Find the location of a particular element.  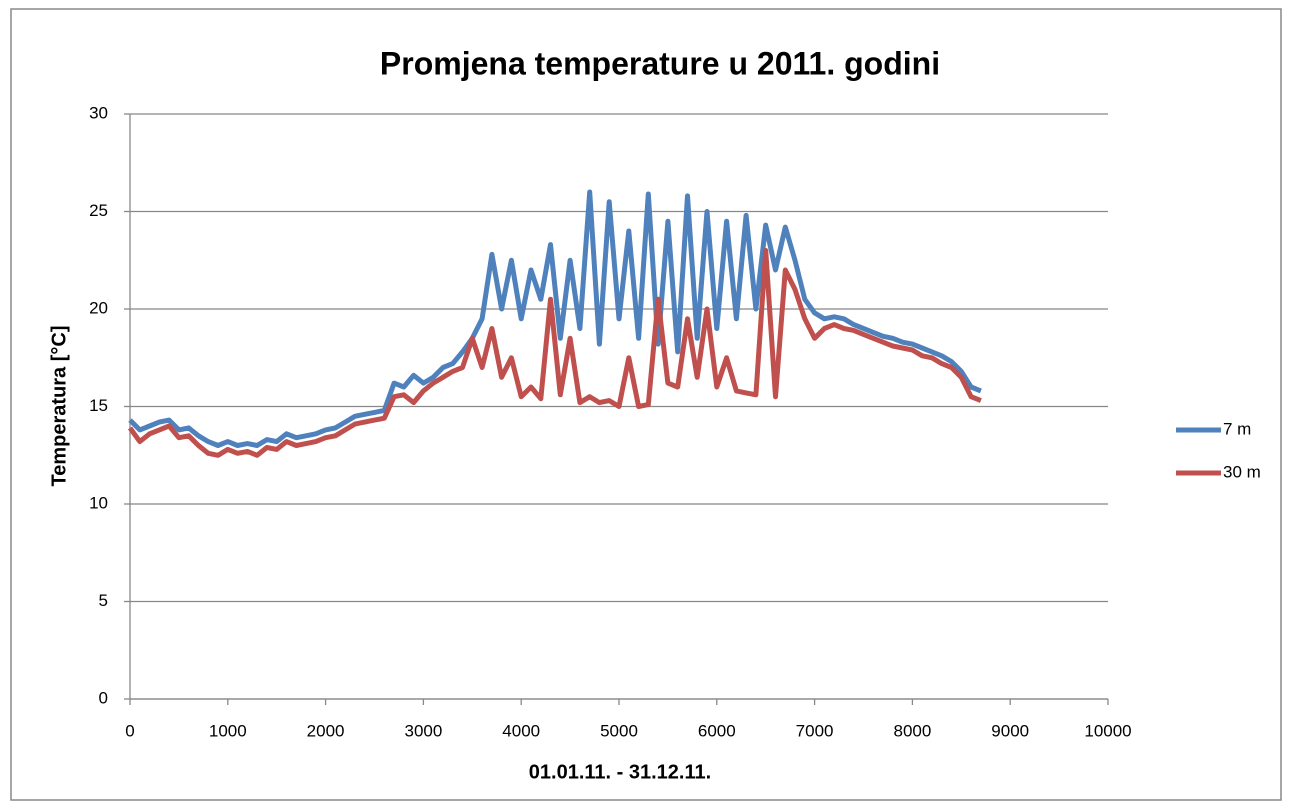

legend-label: 7 m is located at coordinates (1237, 428).